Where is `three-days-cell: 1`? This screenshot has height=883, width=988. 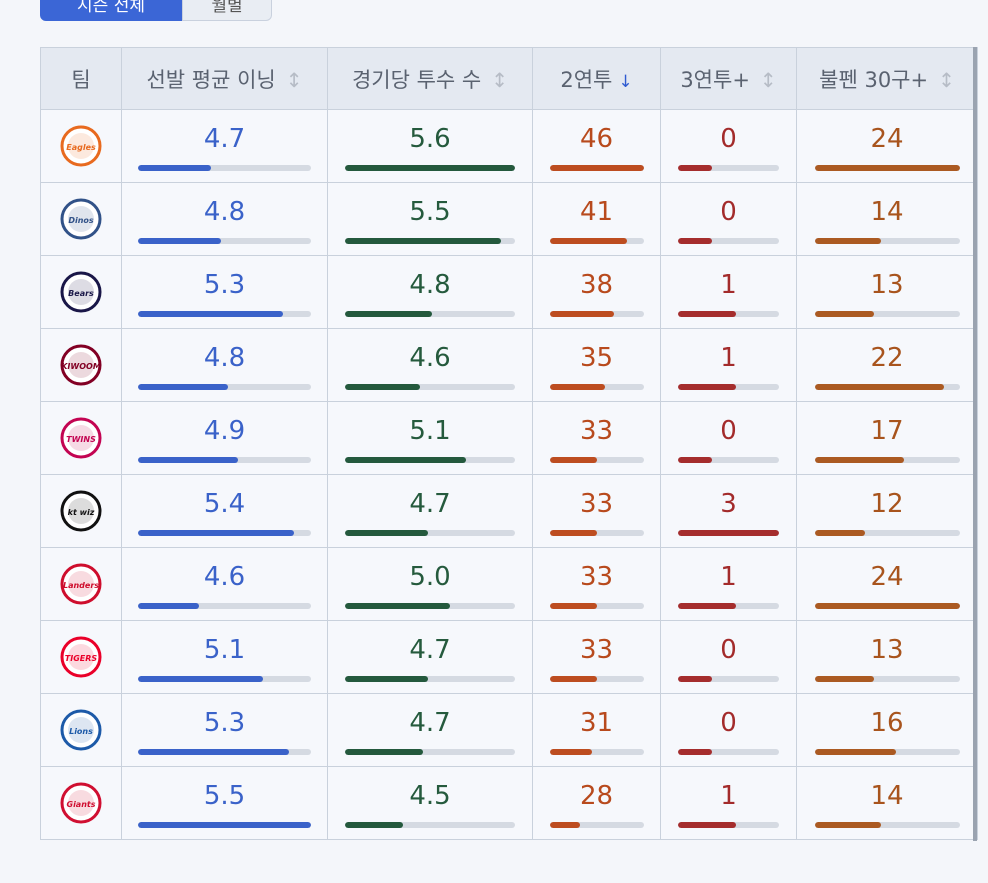 three-days-cell: 1 is located at coordinates (728, 803).